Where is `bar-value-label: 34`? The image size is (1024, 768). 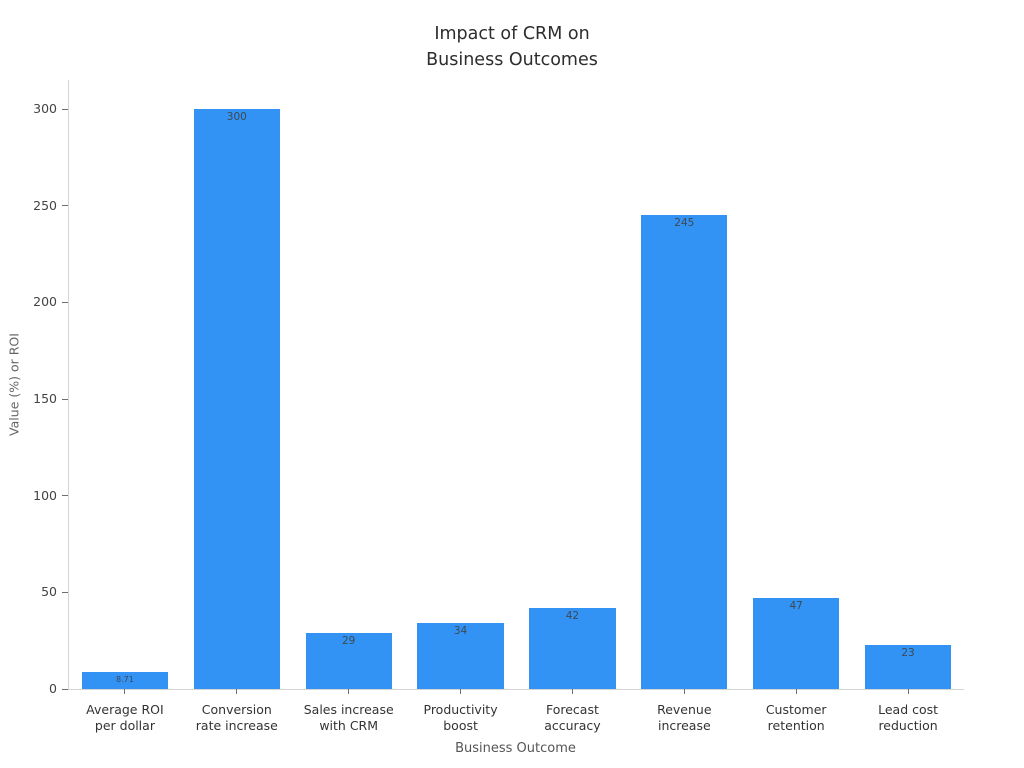
bar-value-label: 34 is located at coordinates (460, 631).